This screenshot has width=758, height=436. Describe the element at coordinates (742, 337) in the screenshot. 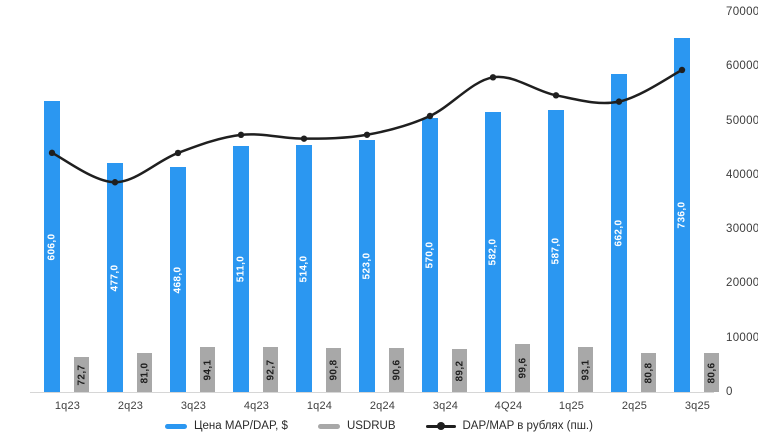

I see `y-axis-tick-label: 10000` at that location.